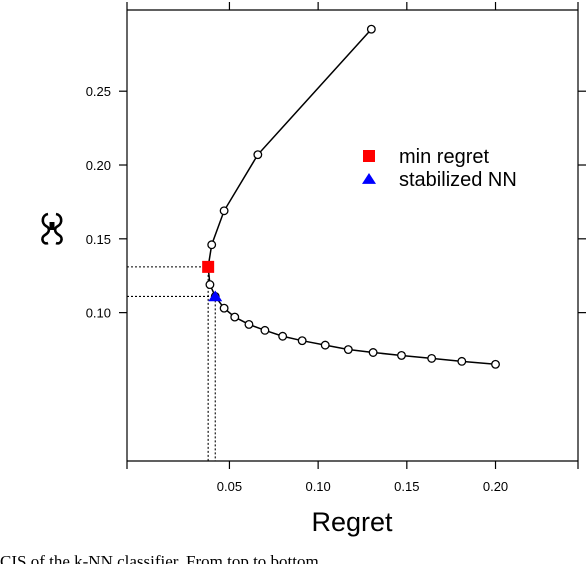 The width and height of the screenshot is (588, 564). I want to click on stabilized-nn-marker, so click(215, 296).